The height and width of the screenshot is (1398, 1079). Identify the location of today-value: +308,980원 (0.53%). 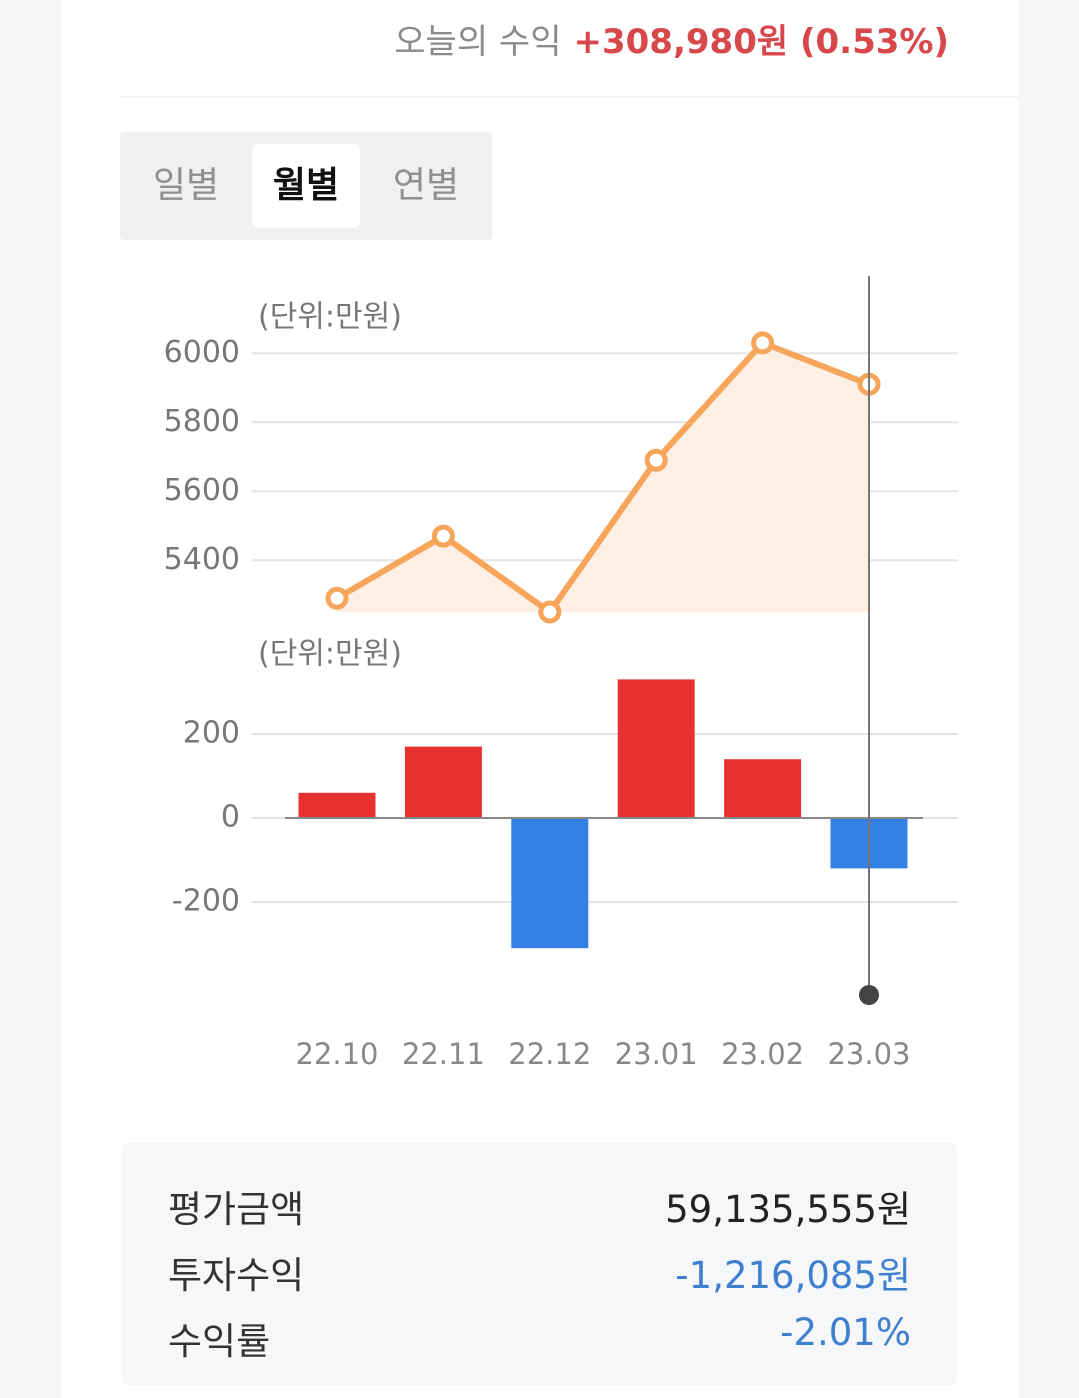
(761, 42).